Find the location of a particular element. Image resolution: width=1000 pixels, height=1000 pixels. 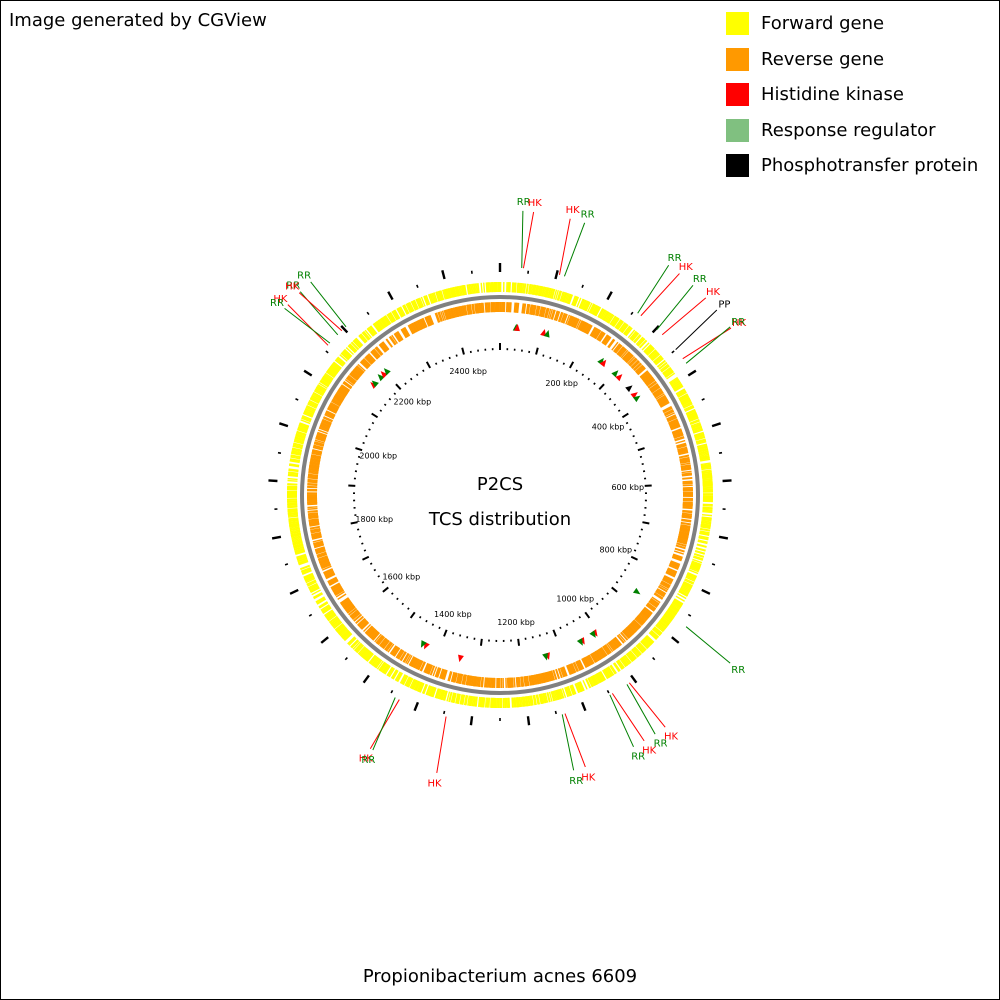

legend-item-histidine-kinase: Histidine kinase is located at coordinates (852, 95).